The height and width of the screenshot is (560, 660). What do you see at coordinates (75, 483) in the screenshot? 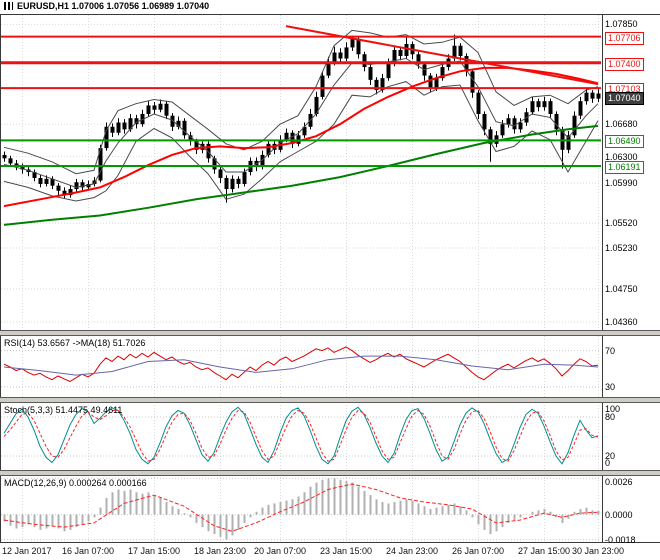
I see `macd-indicator-label: MACD(12,26,9) 0.000264 0.000166` at bounding box center [75, 483].